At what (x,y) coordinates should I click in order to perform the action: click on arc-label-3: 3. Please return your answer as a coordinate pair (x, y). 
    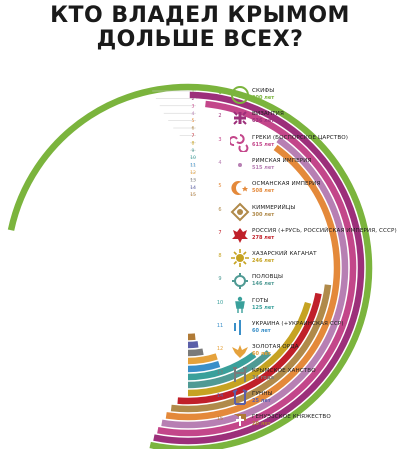
    Looking at the image, I should click on (193, 106).